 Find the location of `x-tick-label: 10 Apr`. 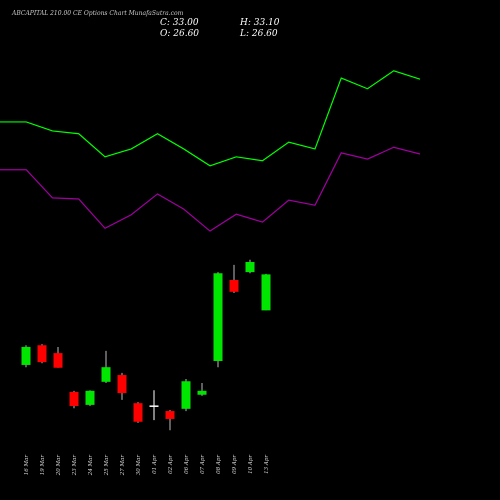

x-tick-label: 10 Apr is located at coordinates (251, 464).